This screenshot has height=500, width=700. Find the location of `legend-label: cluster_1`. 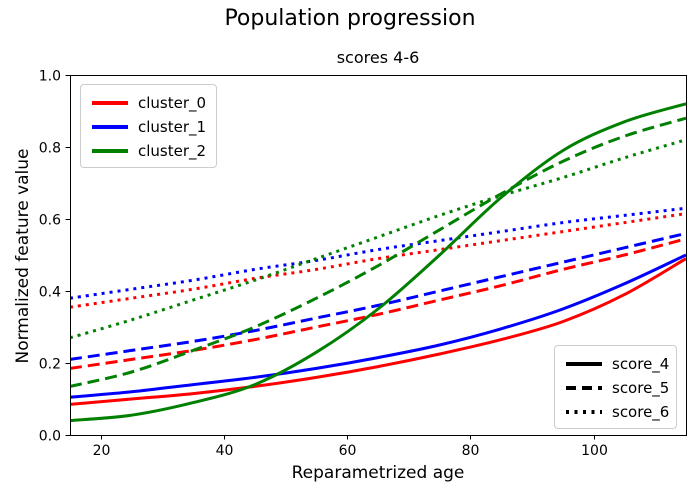

legend-label: cluster_1 is located at coordinates (172, 127).